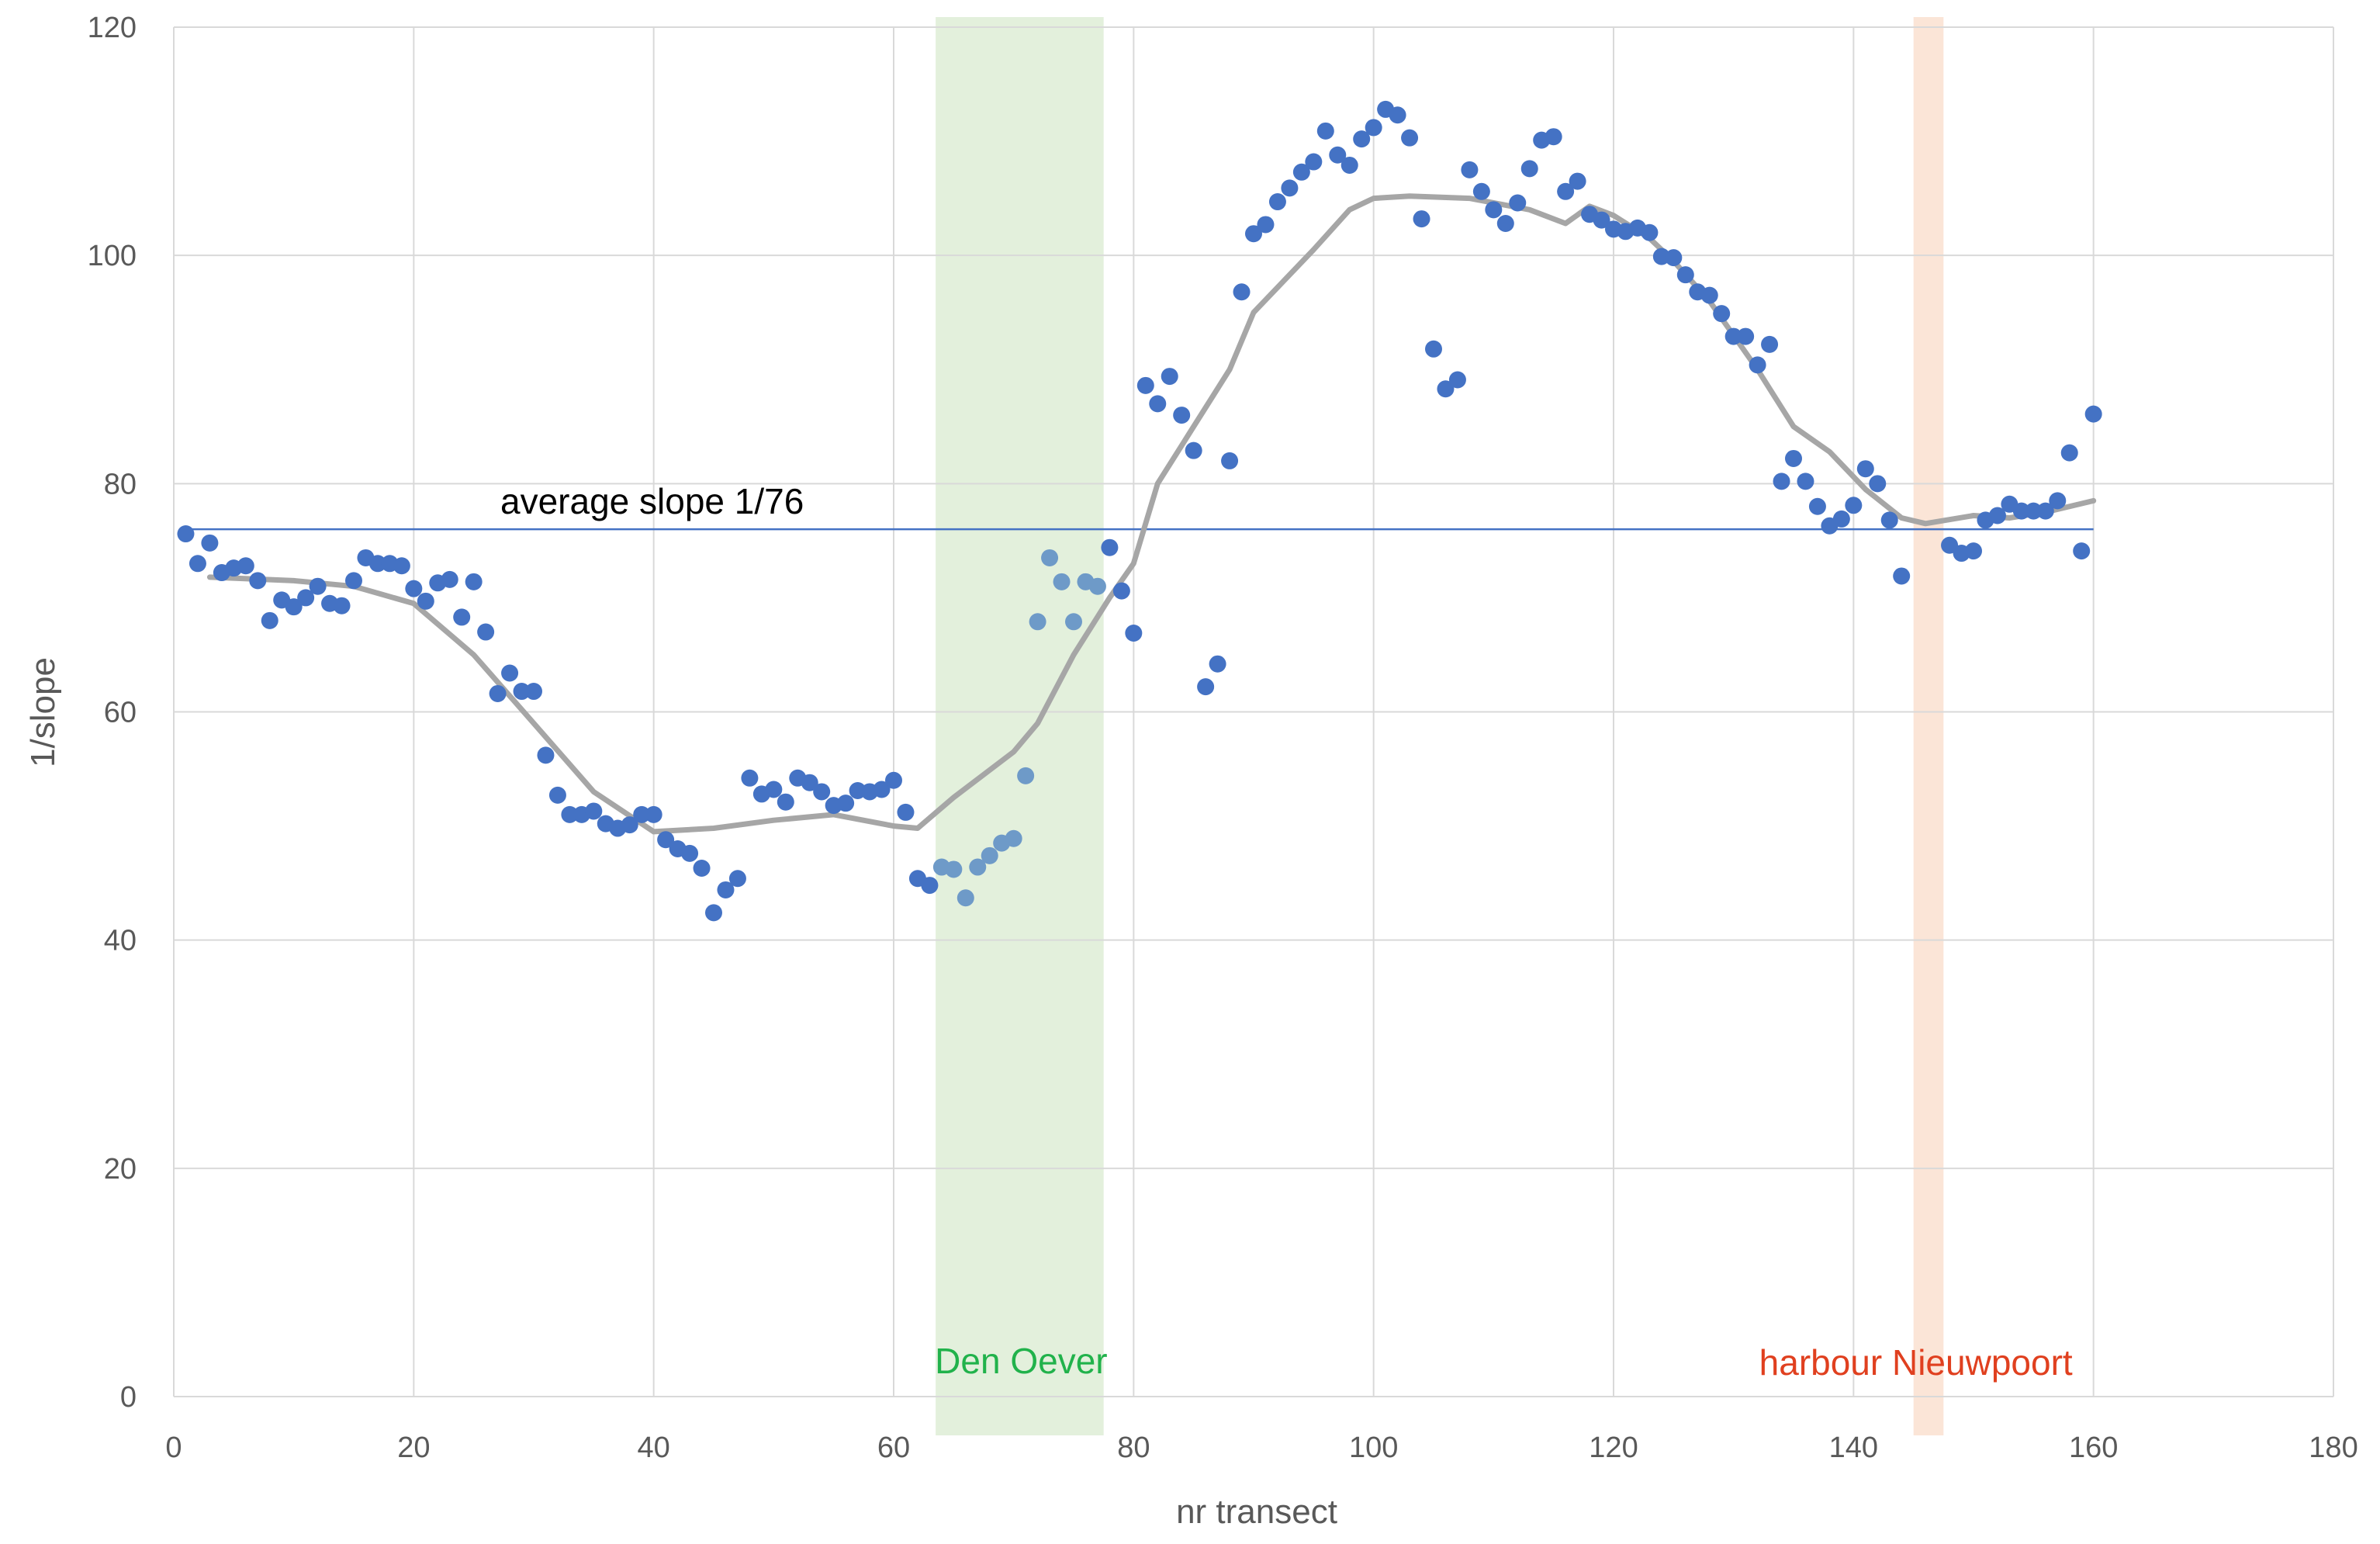 The width and height of the screenshot is (2380, 1544). Describe the element at coordinates (1916, 1362) in the screenshot. I see `harbour-nieuwpoort-label: harbour Nieuwpoort` at that location.